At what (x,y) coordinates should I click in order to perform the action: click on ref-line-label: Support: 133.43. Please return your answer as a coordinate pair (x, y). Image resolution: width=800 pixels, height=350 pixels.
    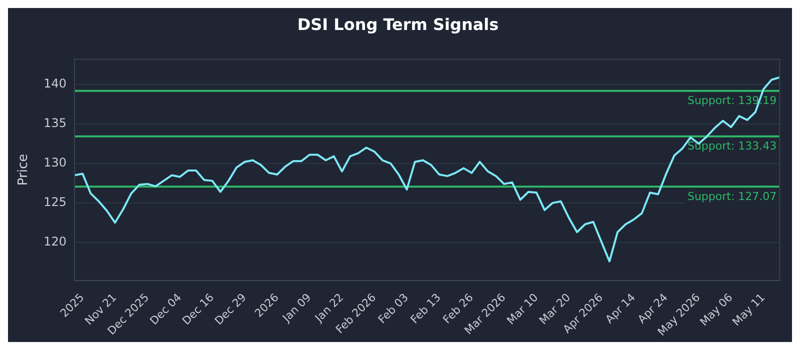
    Looking at the image, I should click on (732, 146).